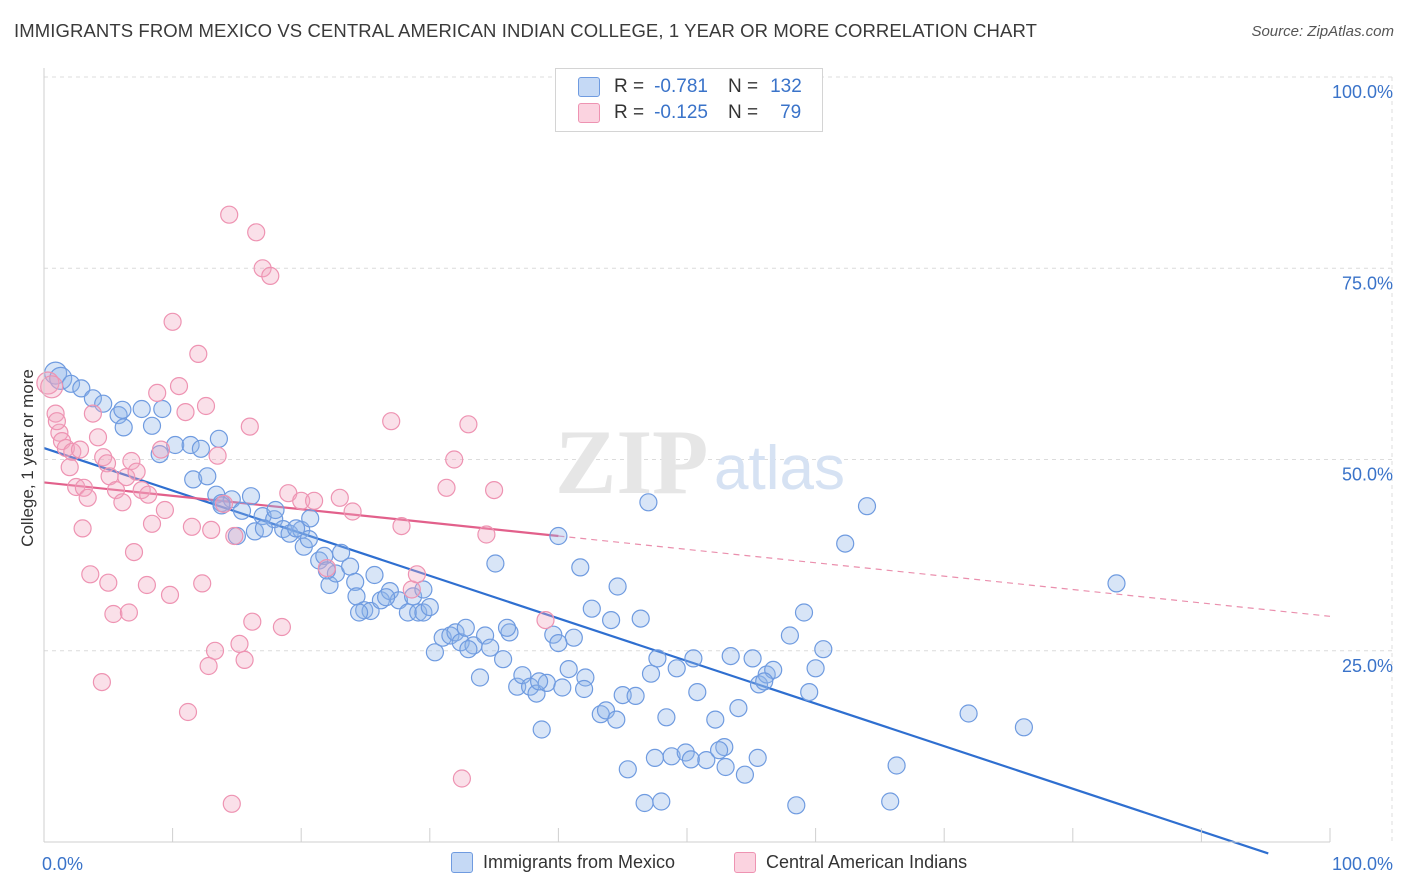 This screenshot has height=892, width=1406. What do you see at coordinates (1322, 31) in the screenshot?
I see `source-label: Source: ZipAtlas.com` at bounding box center [1322, 31].